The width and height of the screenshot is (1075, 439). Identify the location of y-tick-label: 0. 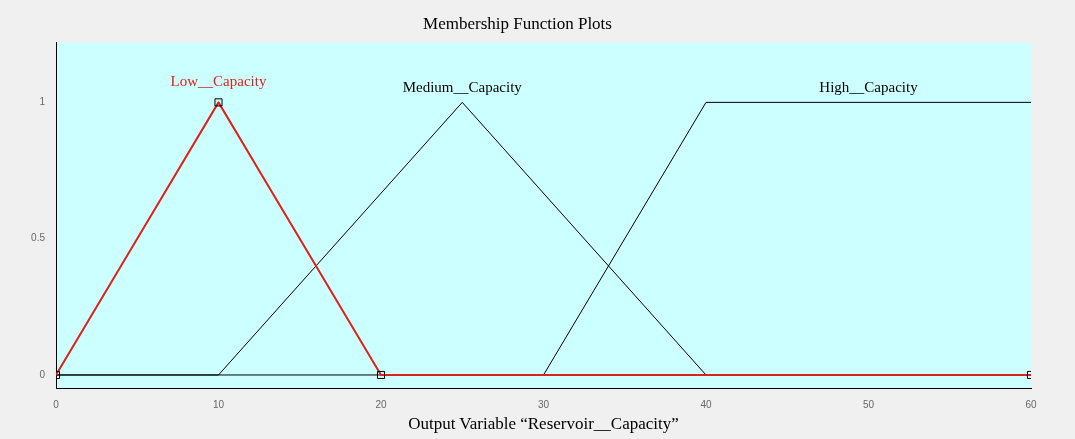
(42, 374).